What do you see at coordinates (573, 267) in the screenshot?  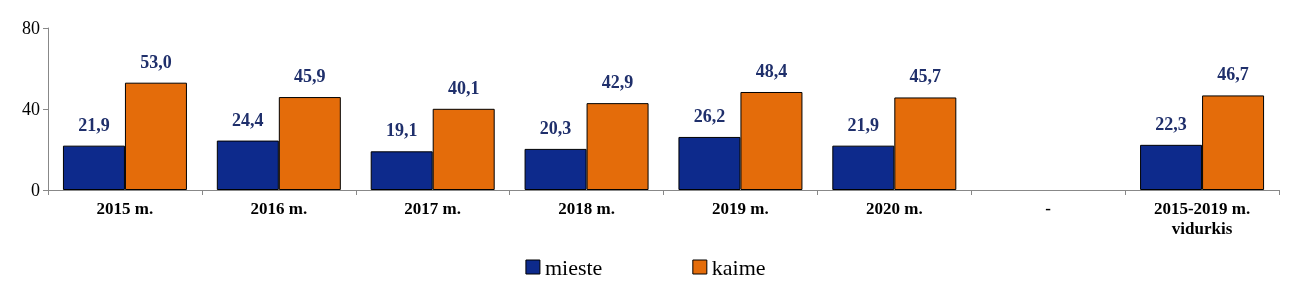 I see `legend-label: mieste` at bounding box center [573, 267].